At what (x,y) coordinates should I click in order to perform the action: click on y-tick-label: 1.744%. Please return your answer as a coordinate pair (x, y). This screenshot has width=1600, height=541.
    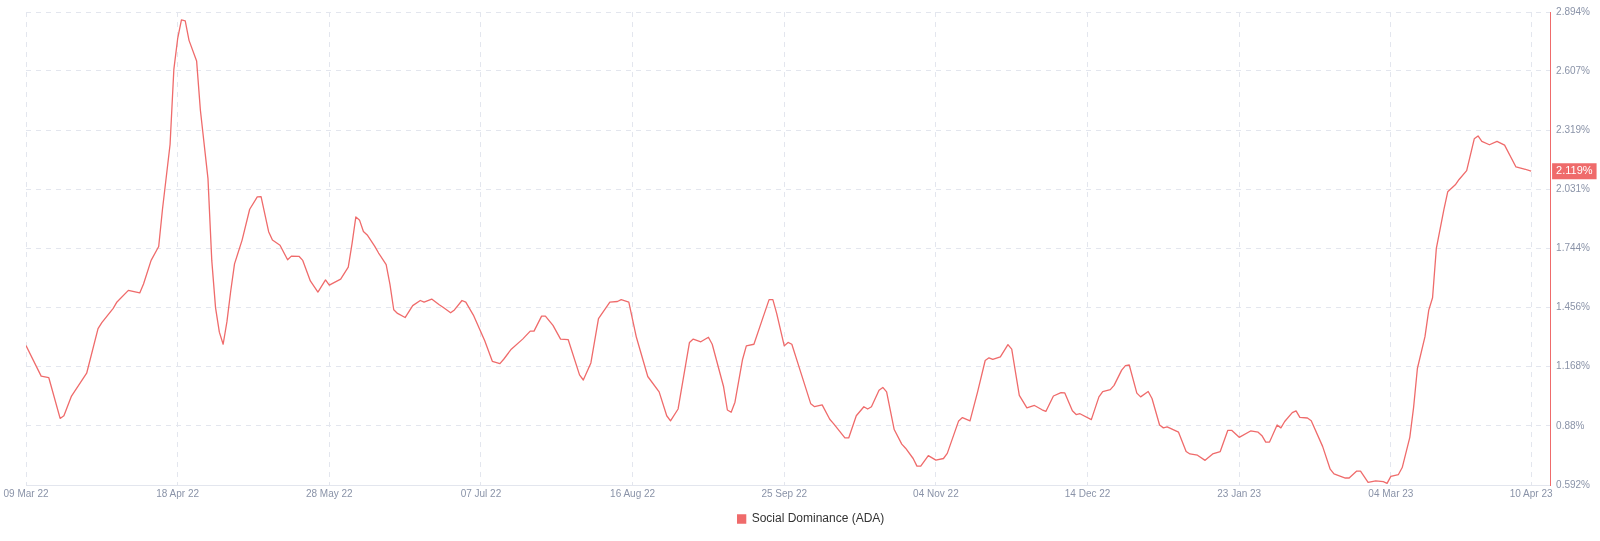
    Looking at the image, I should click on (1573, 248).